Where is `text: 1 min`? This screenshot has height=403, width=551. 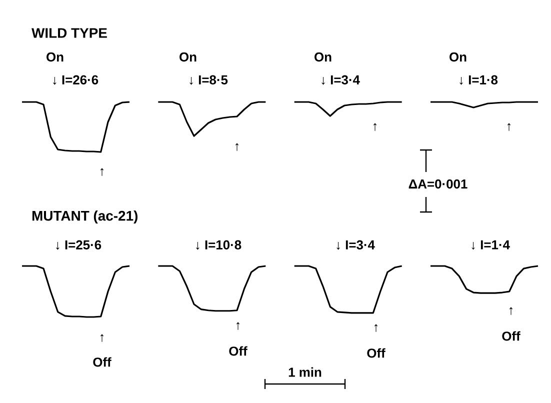 text: 1 min is located at coordinates (305, 372).